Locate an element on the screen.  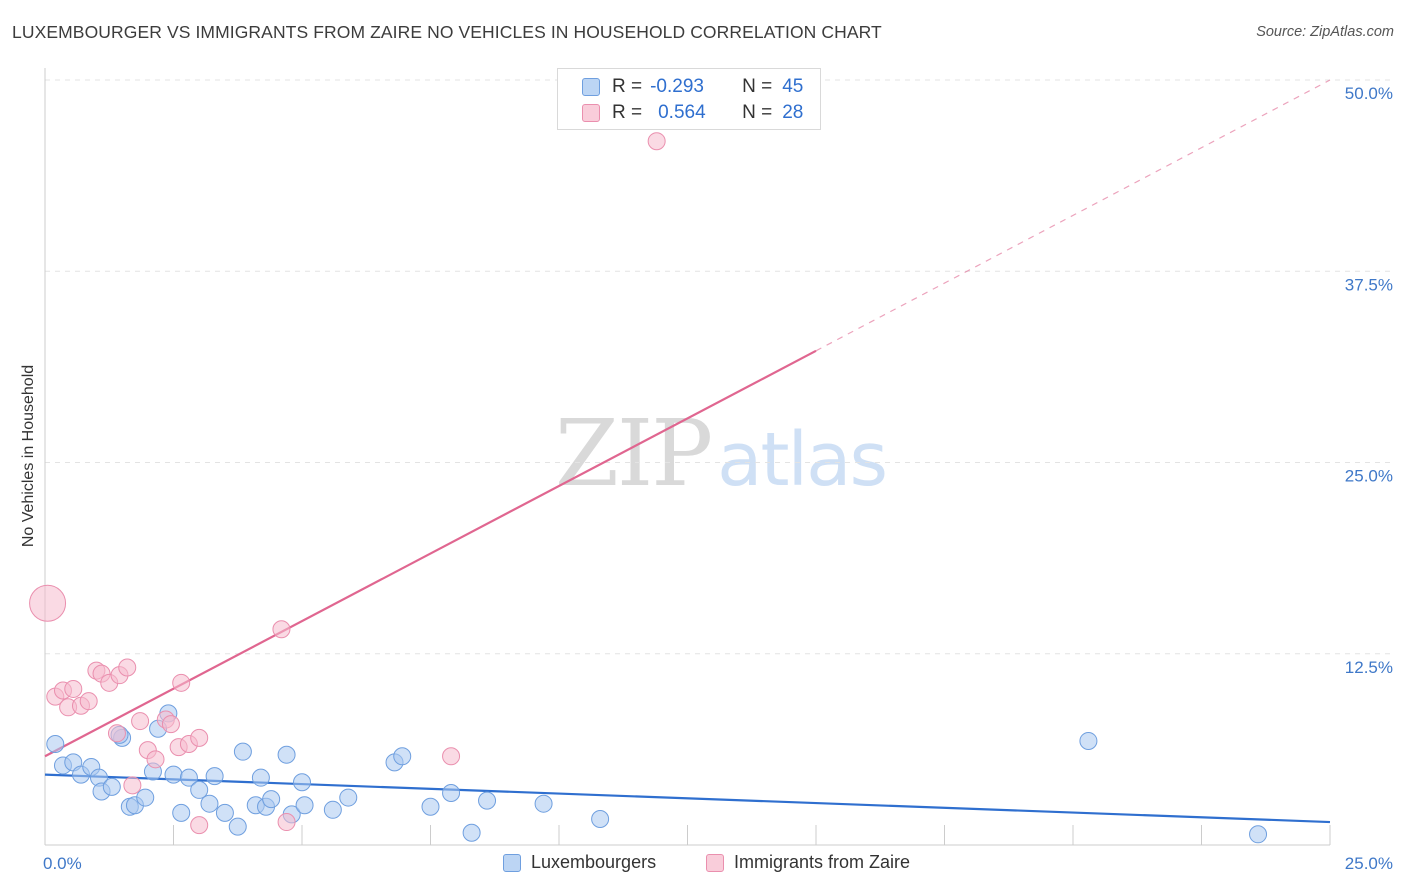
legend-n-value: 45 is located at coordinates (793, 86).